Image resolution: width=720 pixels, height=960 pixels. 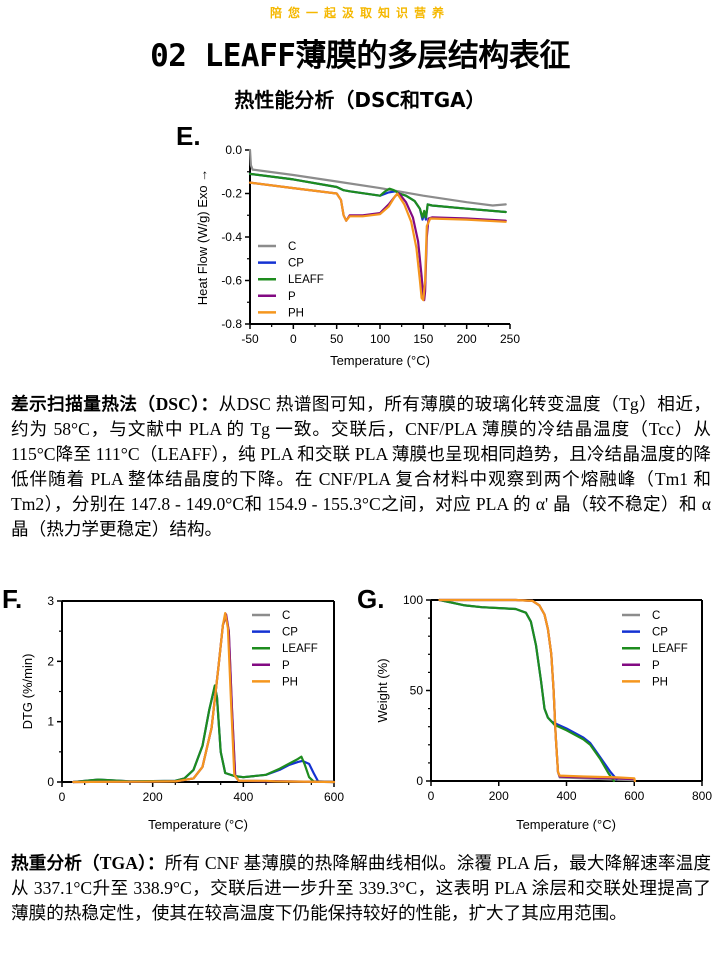 I want to click on y-tick-label: 50, so click(x=417, y=691).